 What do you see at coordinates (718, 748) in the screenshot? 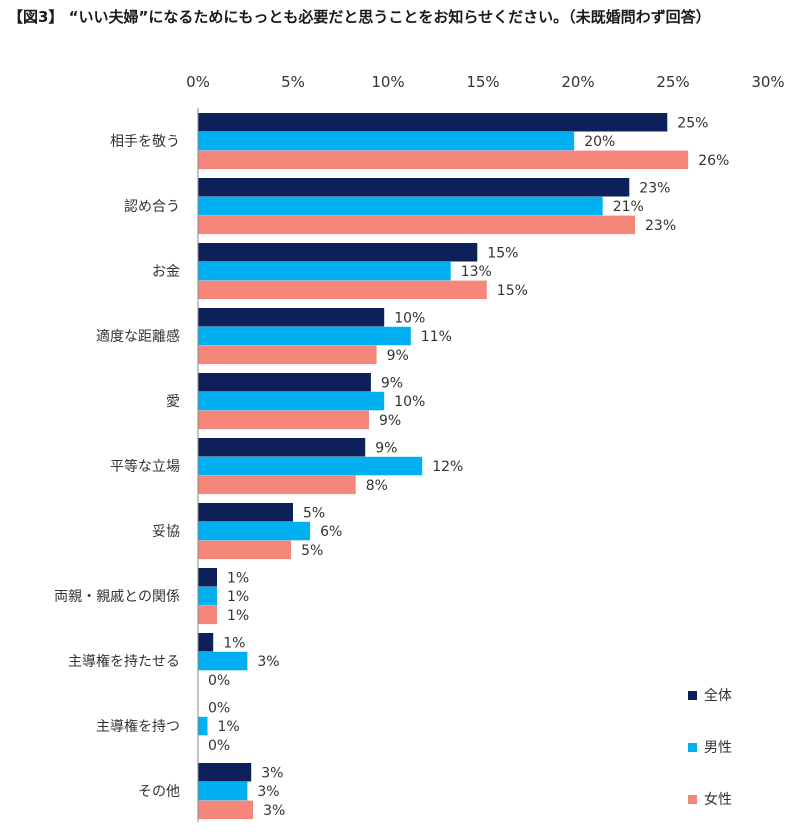
I see `legend-label: 男性` at bounding box center [718, 748].